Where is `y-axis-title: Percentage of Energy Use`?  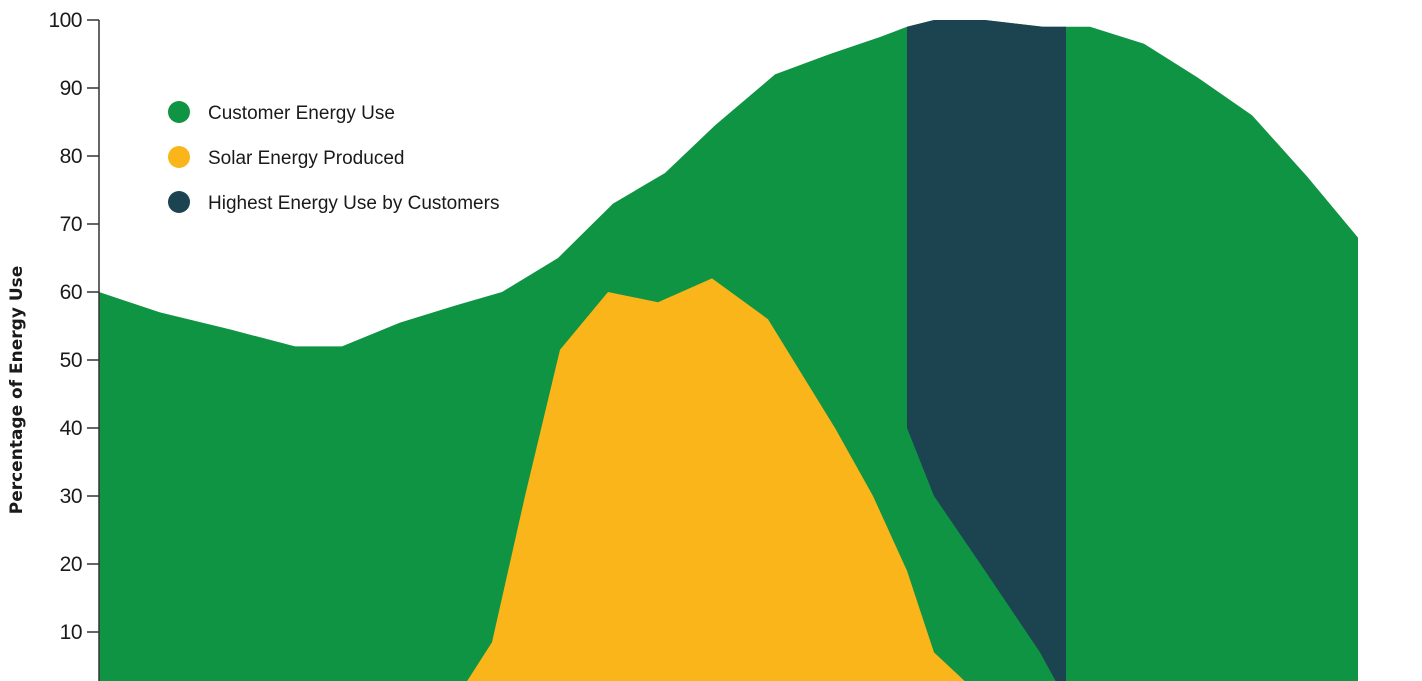
y-axis-title: Percentage of Energy Use is located at coordinates (17, 390).